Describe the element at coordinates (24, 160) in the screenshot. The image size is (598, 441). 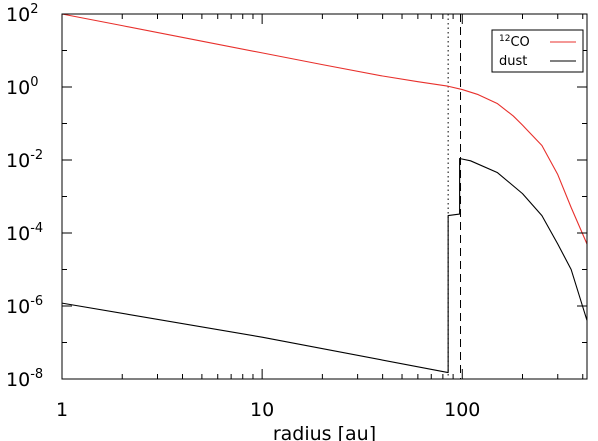
I see `y-tick-label: 10⁻²` at that location.